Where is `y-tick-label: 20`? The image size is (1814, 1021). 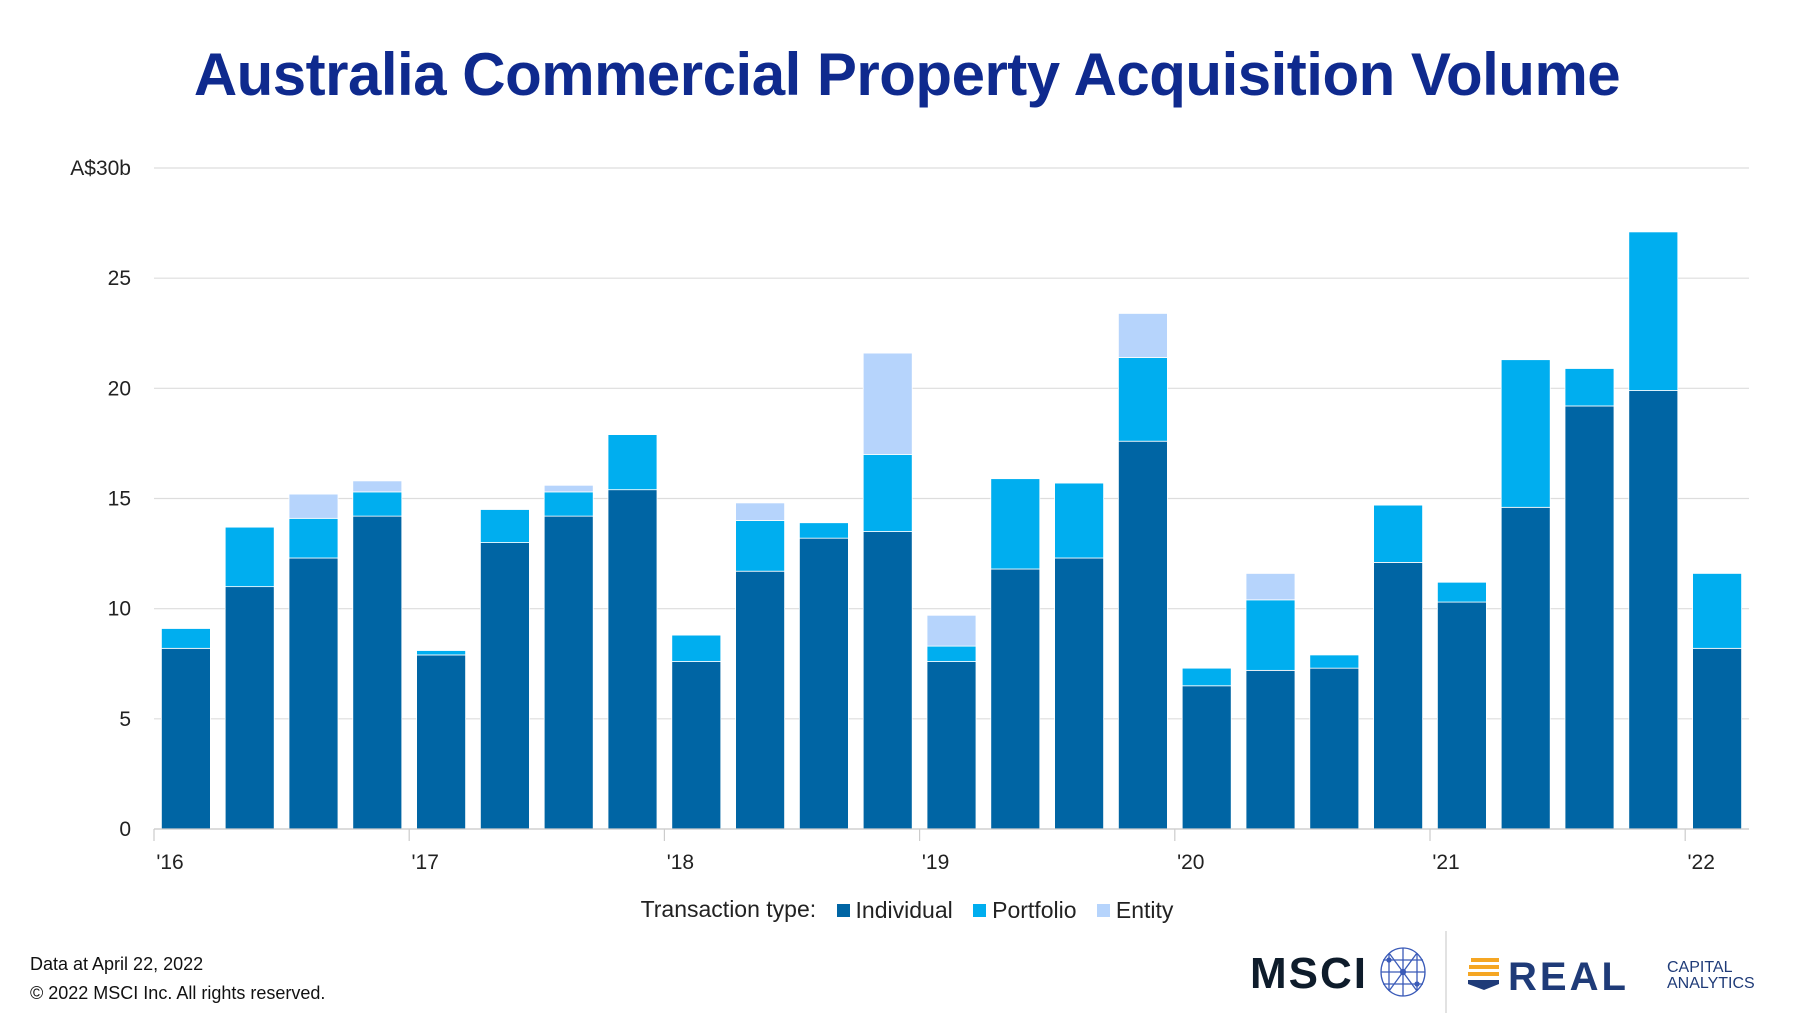
y-tick-label: 20 is located at coordinates (119, 388).